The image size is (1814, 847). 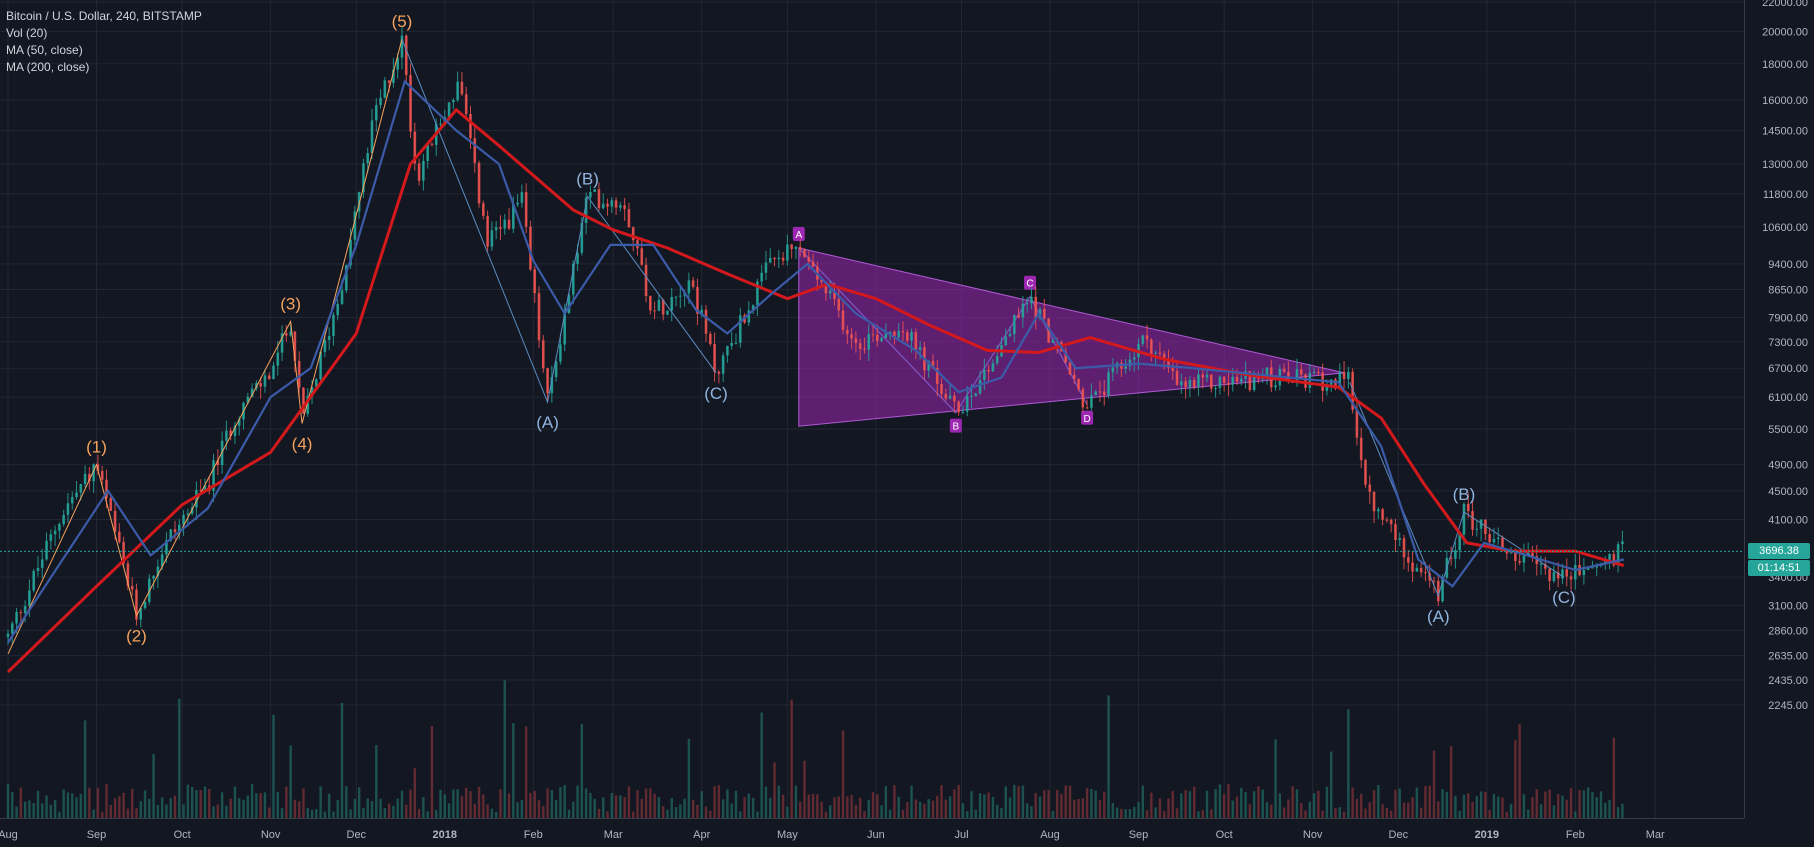 I want to click on price-tick-label: 14500.00, so click(x=1785, y=131).